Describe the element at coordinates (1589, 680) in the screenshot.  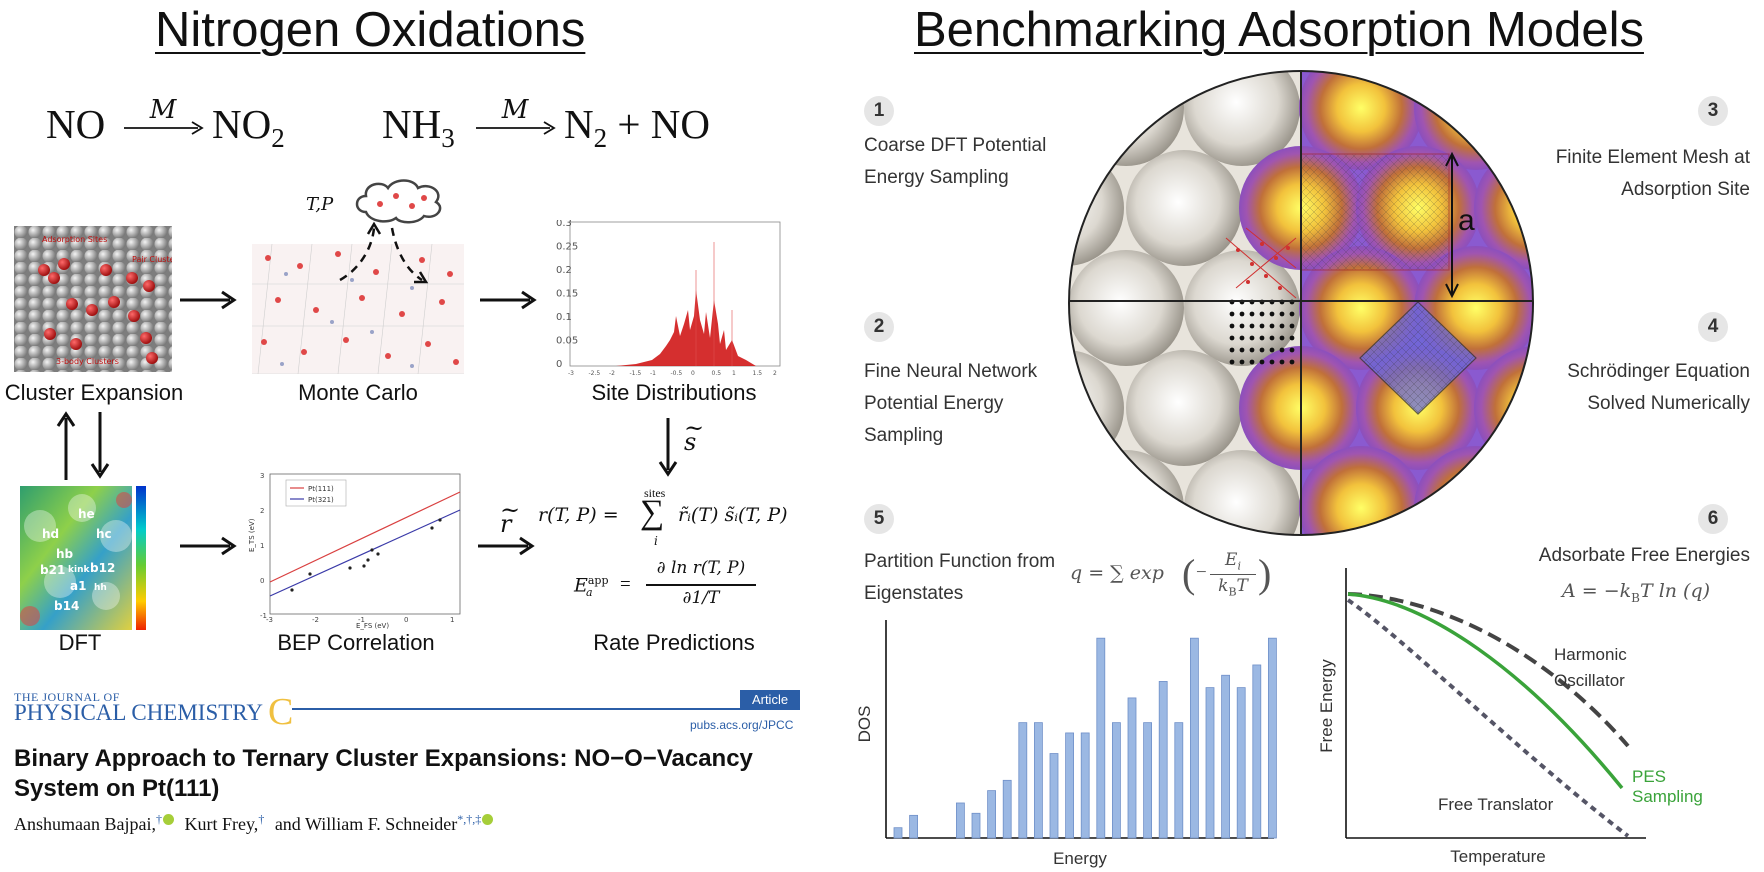
I see `label-harmonic-2: Oscillator` at that location.